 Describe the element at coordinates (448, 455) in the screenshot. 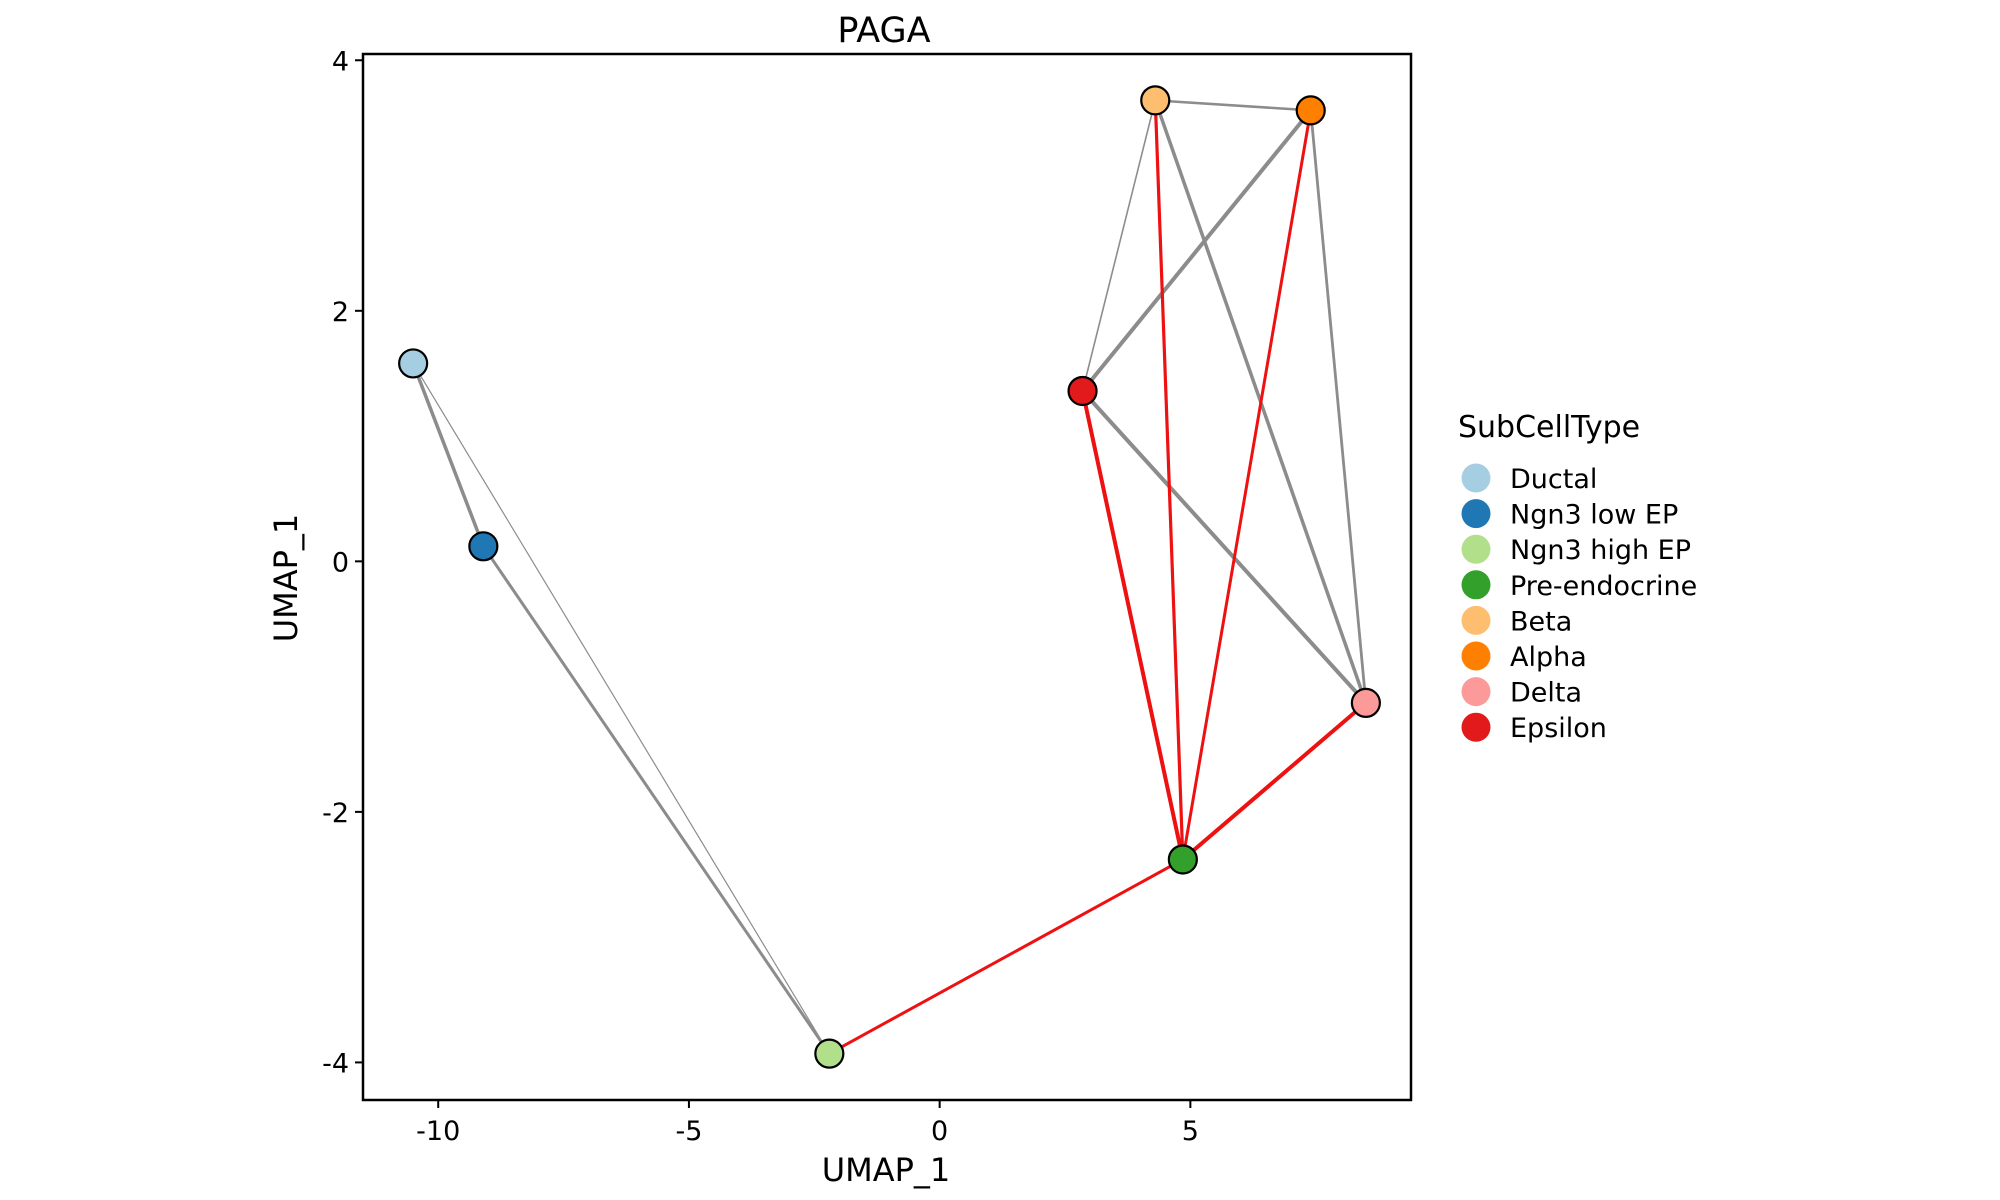

I see `edge-ductal-ngn3-low-ep` at that location.